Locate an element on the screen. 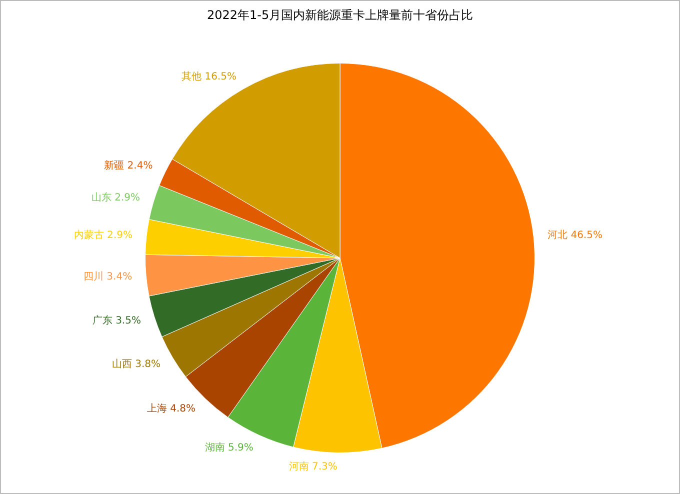 The image size is (680, 494). slice-label: 山东 2.9% is located at coordinates (115, 198).